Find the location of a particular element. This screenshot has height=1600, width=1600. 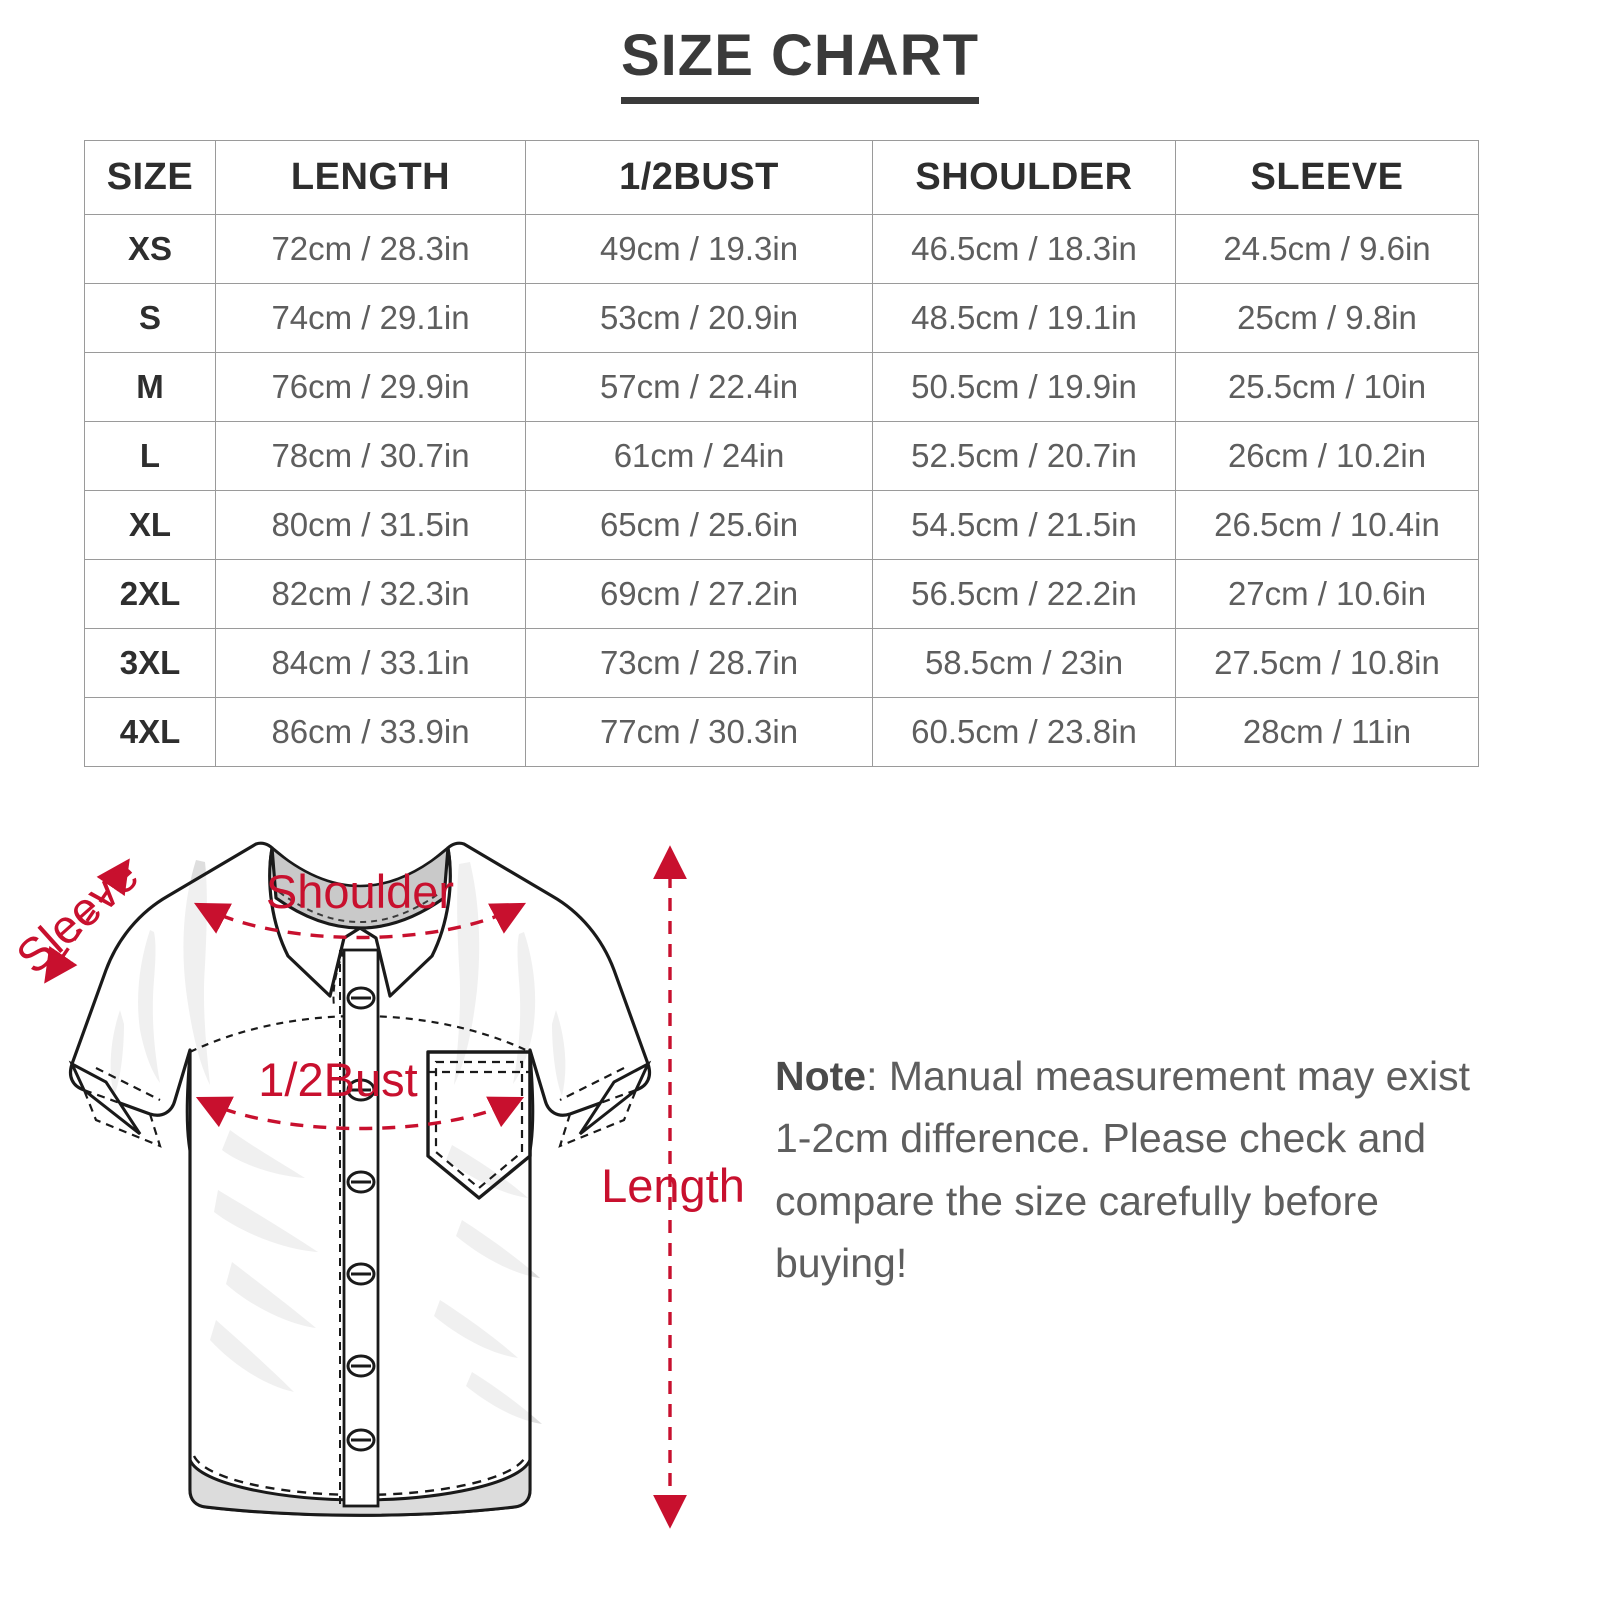

cell-size: XL is located at coordinates (150, 525).